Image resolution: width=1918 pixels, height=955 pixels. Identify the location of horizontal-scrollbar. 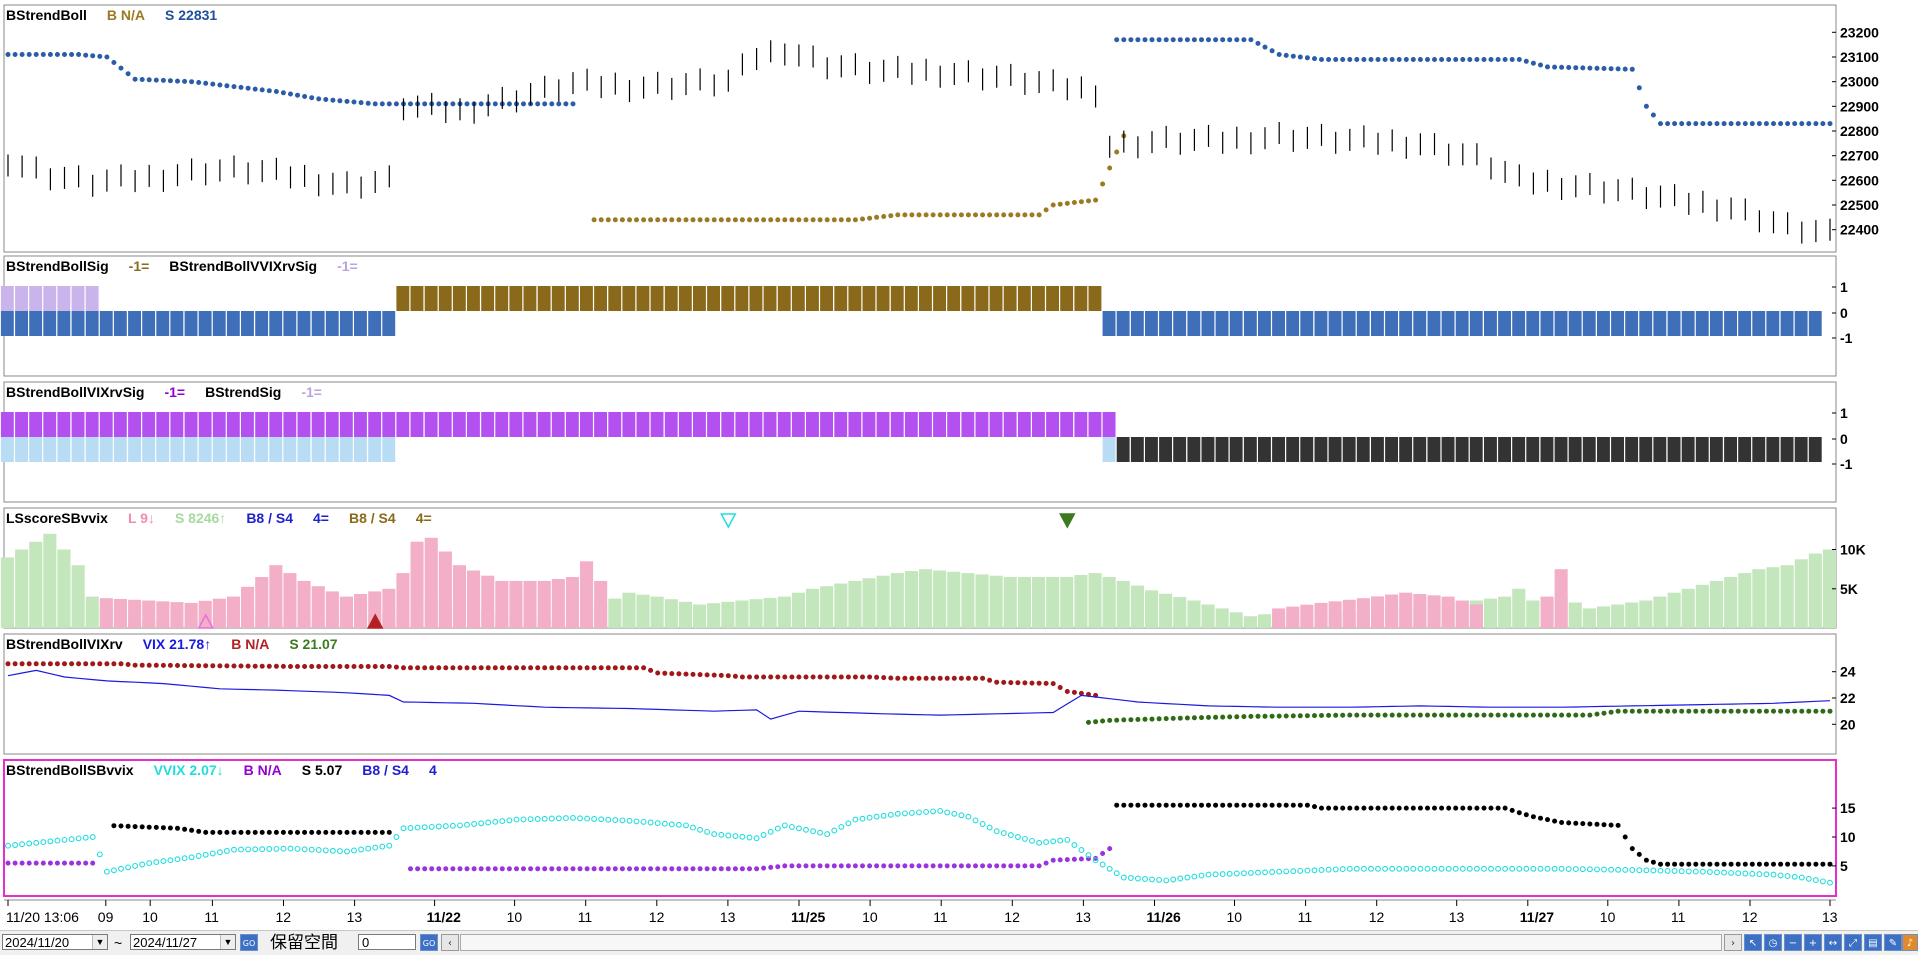
(1091, 942).